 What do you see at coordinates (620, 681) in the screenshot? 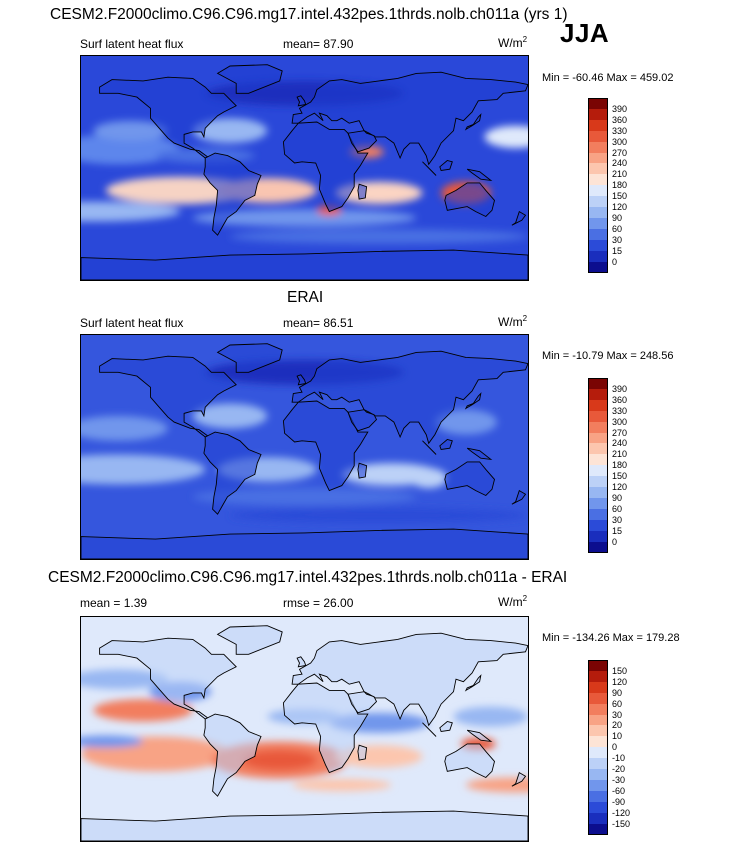
I see `colorbar-tick-label: 120` at bounding box center [620, 681].